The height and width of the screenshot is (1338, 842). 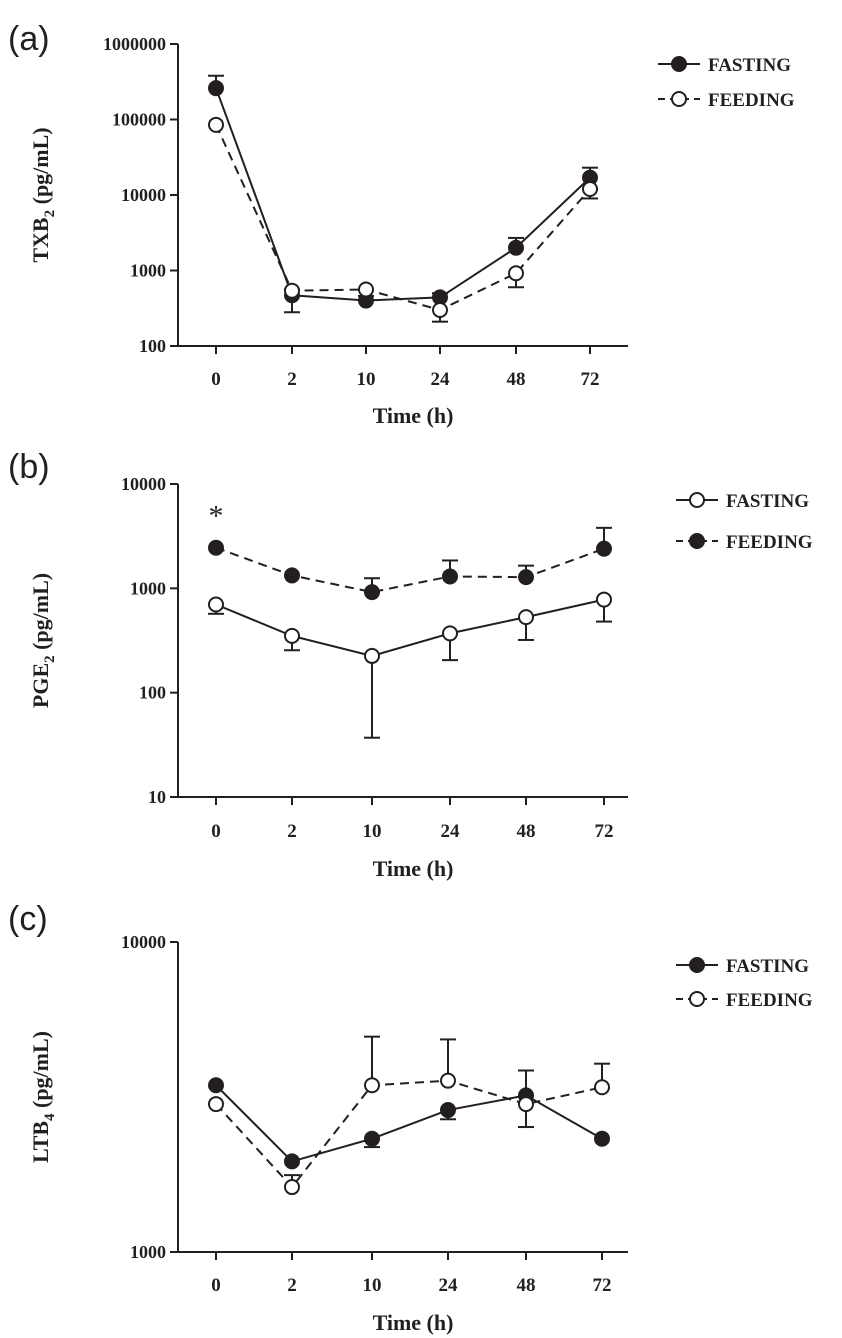 I want to click on panel-label: (c), so click(x=28, y=919).